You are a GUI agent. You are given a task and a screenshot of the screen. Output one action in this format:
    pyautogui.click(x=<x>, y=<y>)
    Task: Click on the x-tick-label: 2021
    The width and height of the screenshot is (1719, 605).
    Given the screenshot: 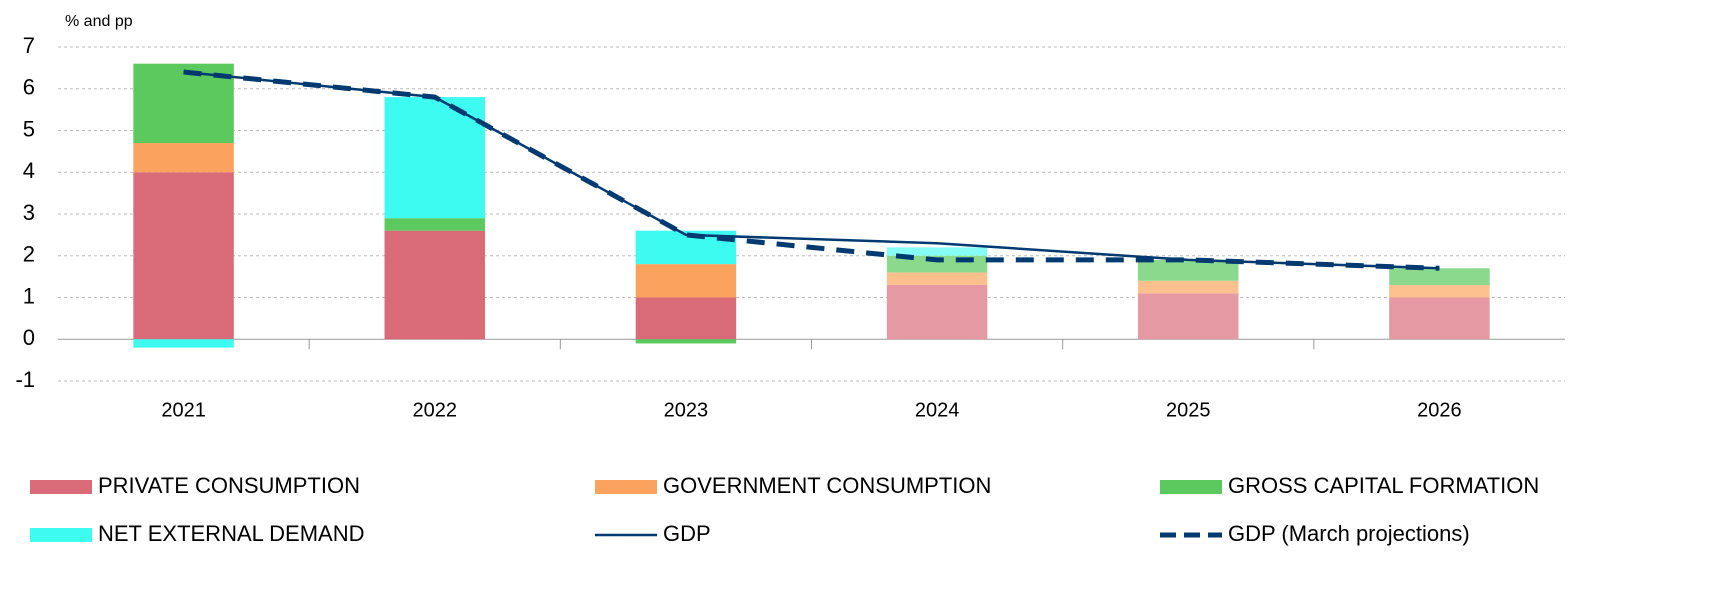 What is the action you would take?
    pyautogui.click(x=183, y=410)
    